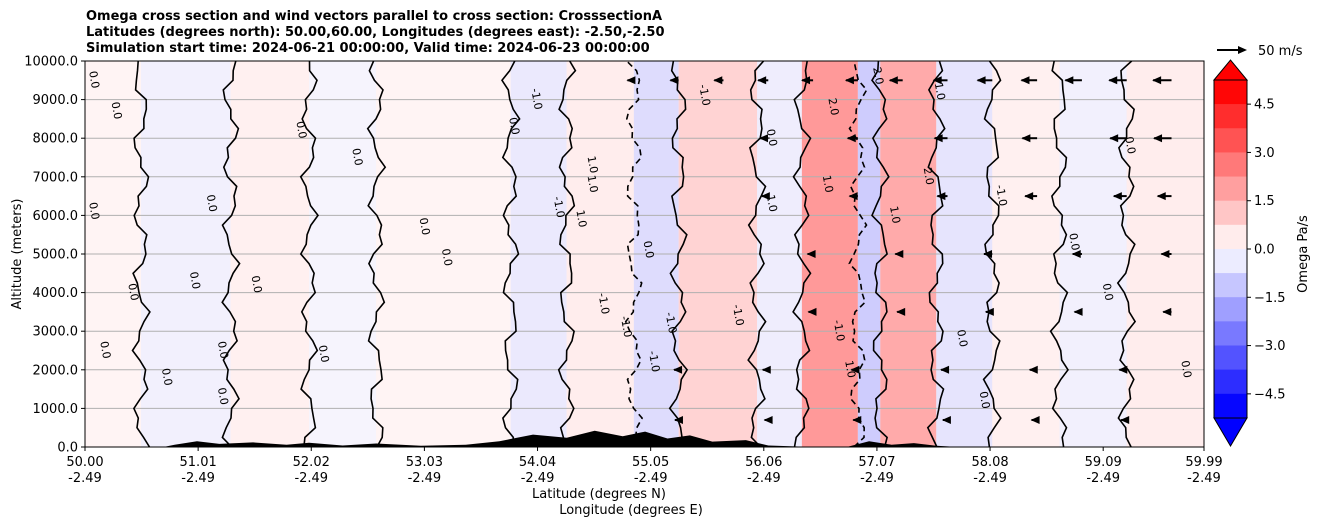  Describe the element at coordinates (56, 370) in the screenshot. I see `y-tick-label-2: 2000.0` at that location.